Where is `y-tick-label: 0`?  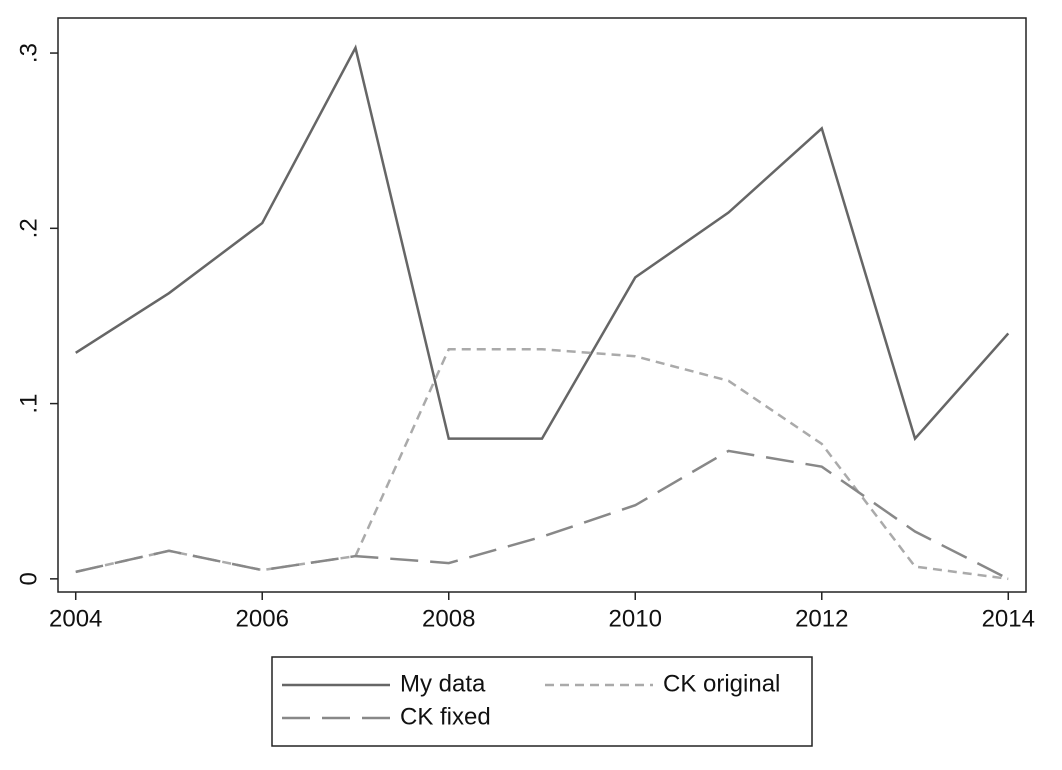 y-tick-label: 0 is located at coordinates (28, 578).